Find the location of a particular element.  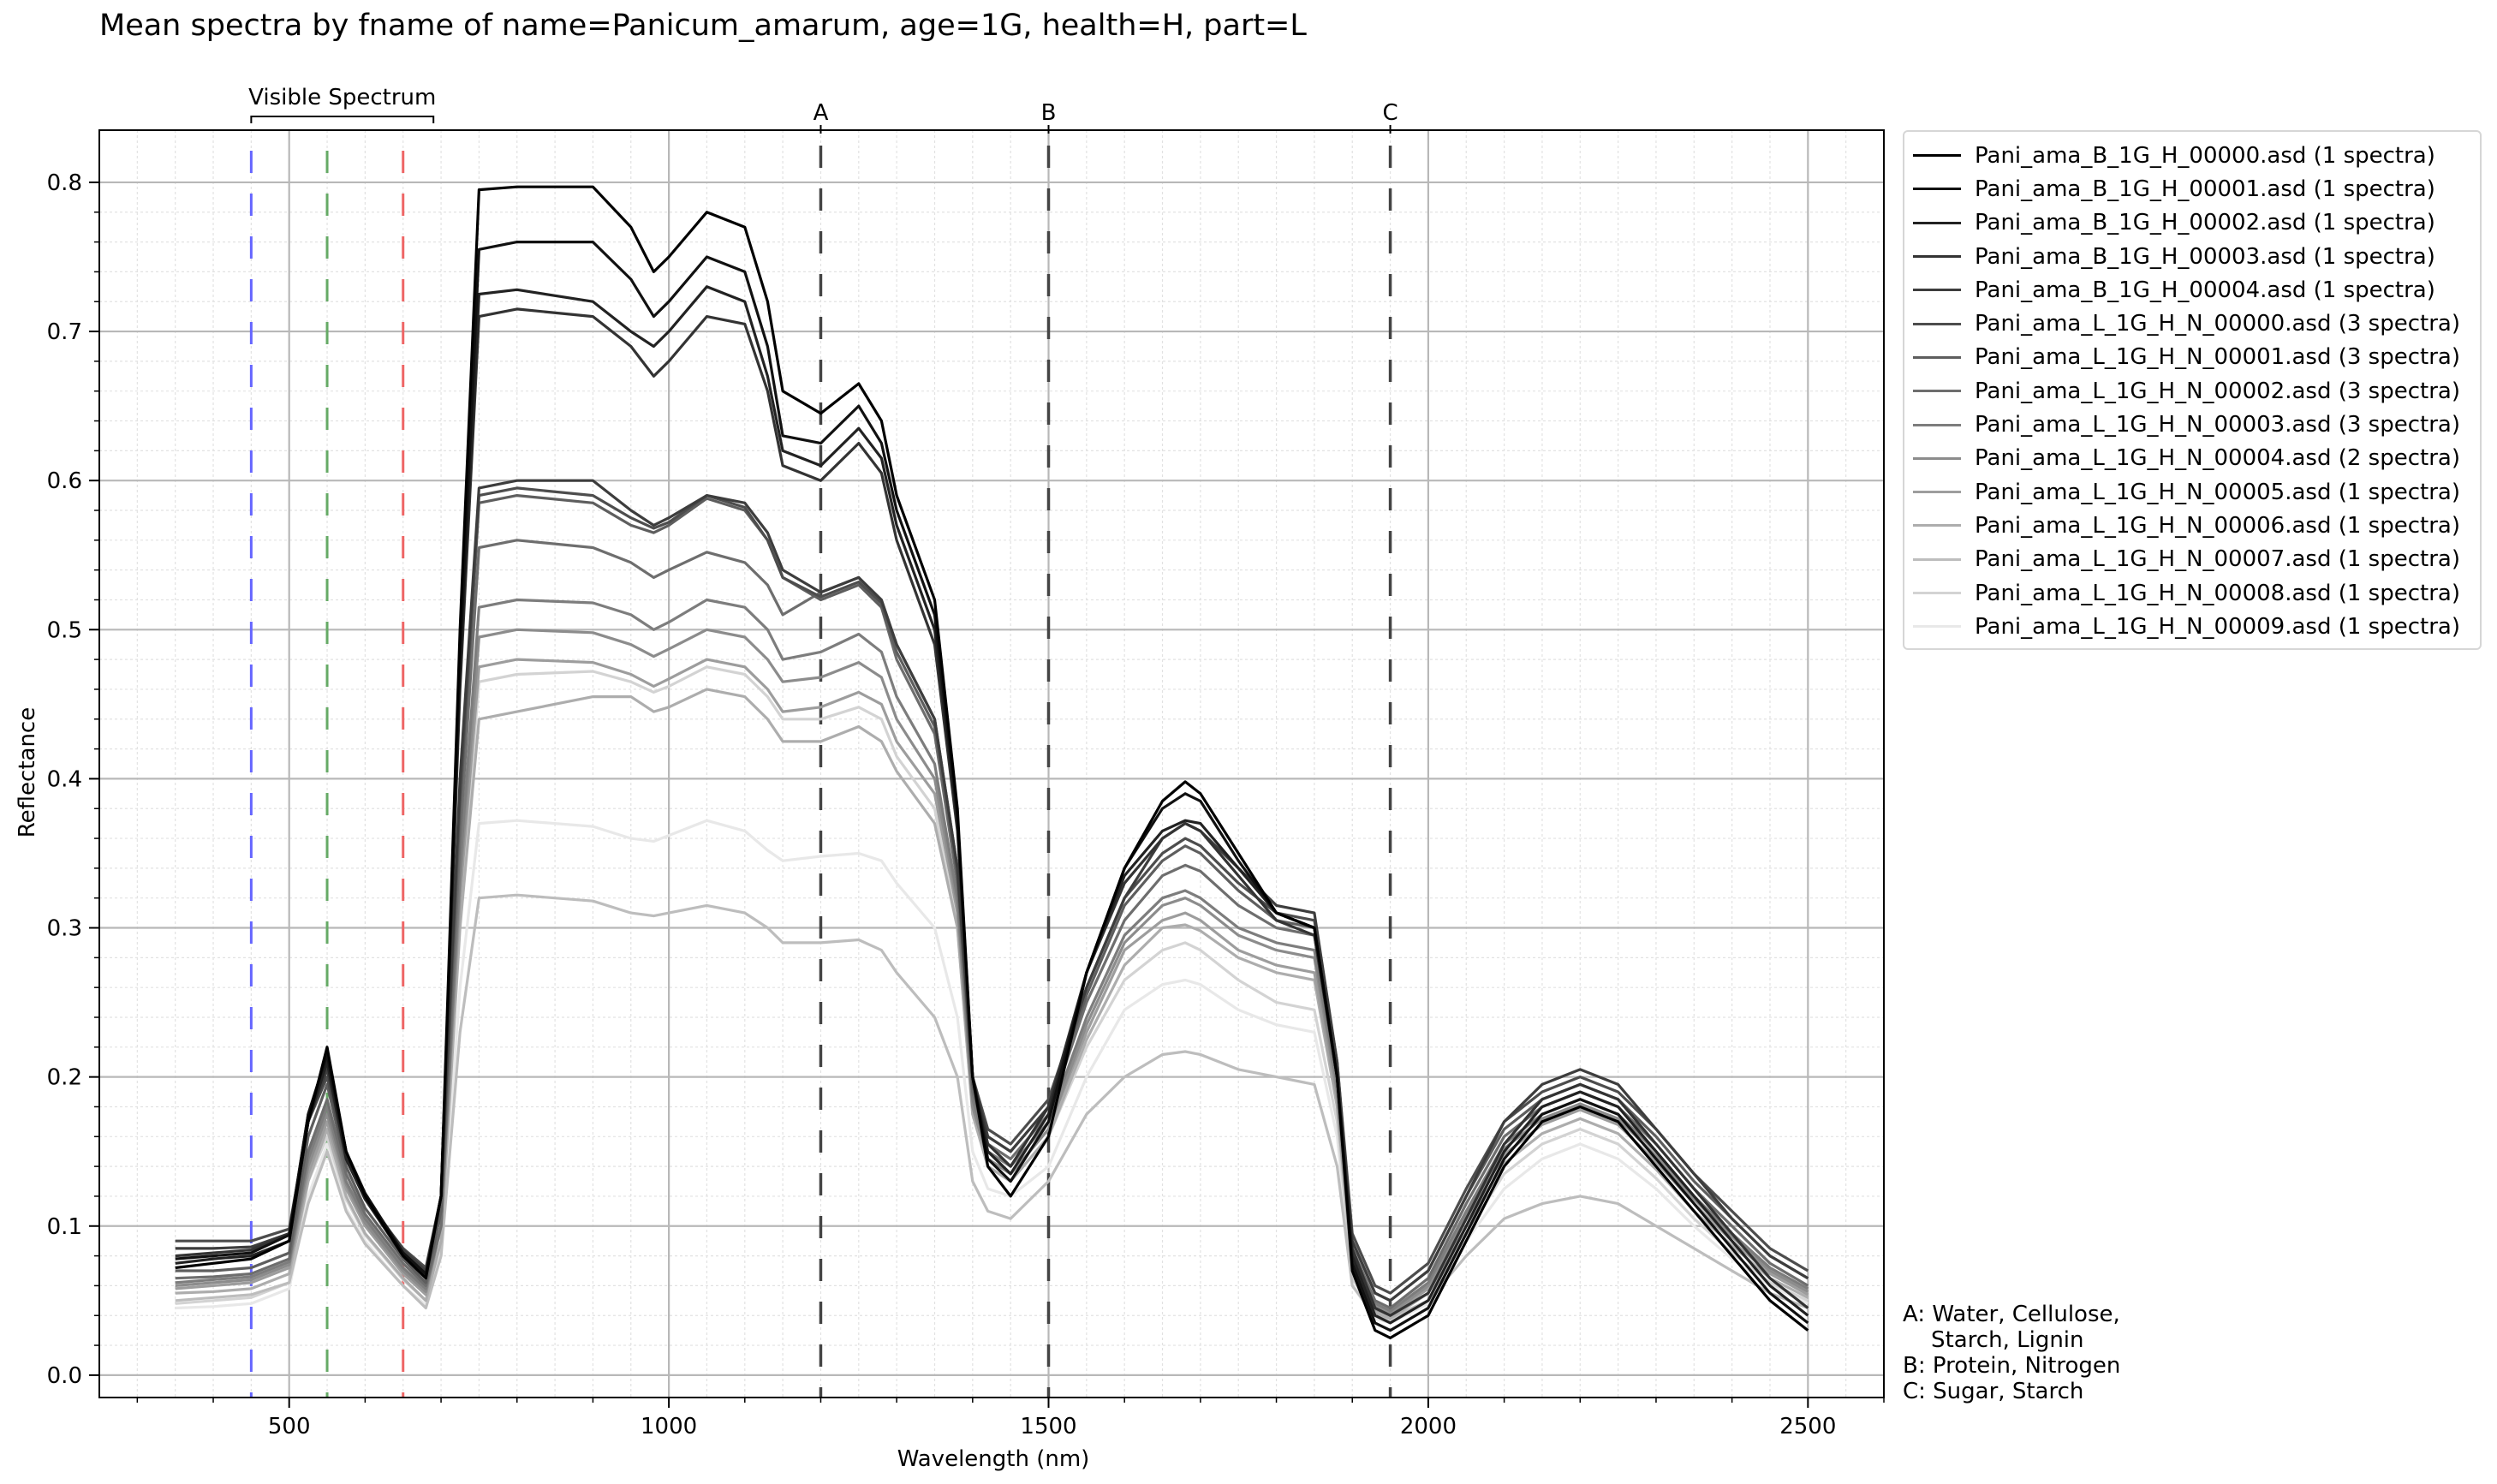

x-tick-label: 2500 is located at coordinates (1807, 1427).